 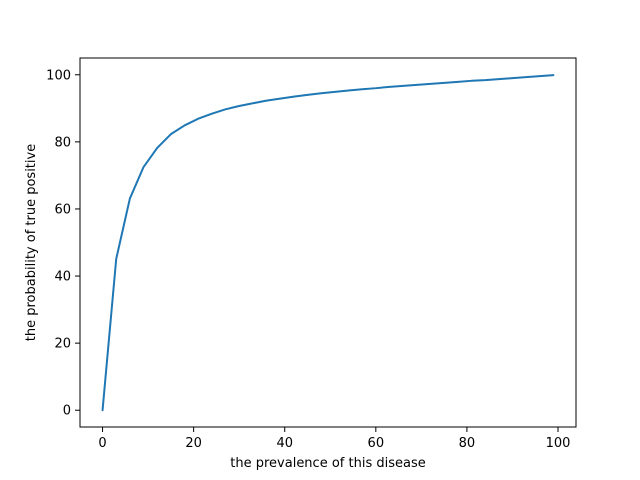 What do you see at coordinates (284, 443) in the screenshot?
I see `x-tick-label: 40` at bounding box center [284, 443].